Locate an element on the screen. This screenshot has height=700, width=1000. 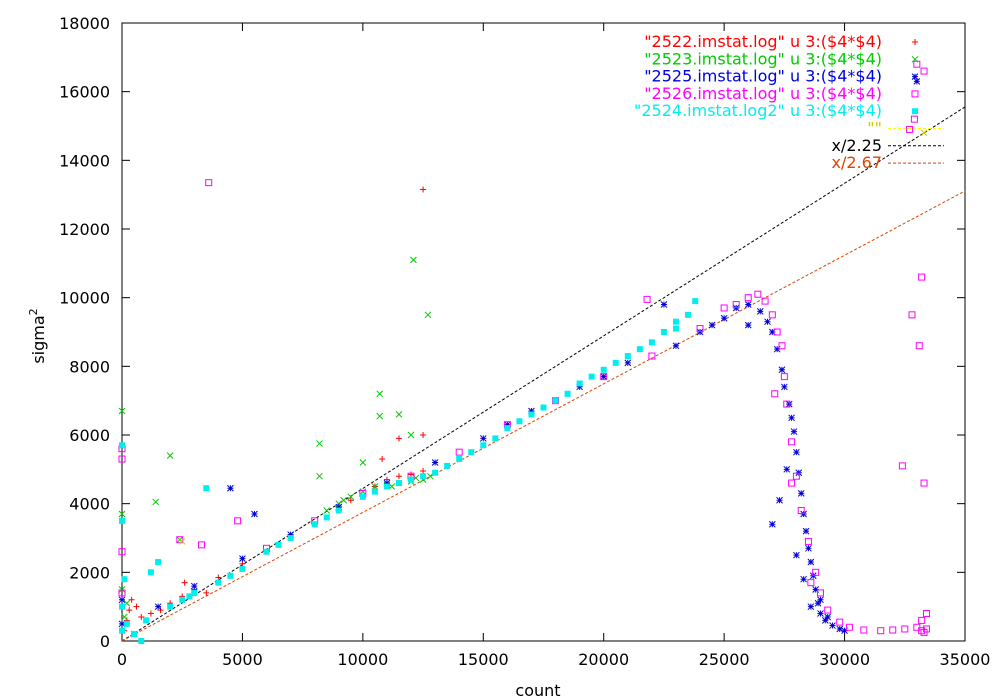
y-tick-label: 2000 is located at coordinates (89, 572).